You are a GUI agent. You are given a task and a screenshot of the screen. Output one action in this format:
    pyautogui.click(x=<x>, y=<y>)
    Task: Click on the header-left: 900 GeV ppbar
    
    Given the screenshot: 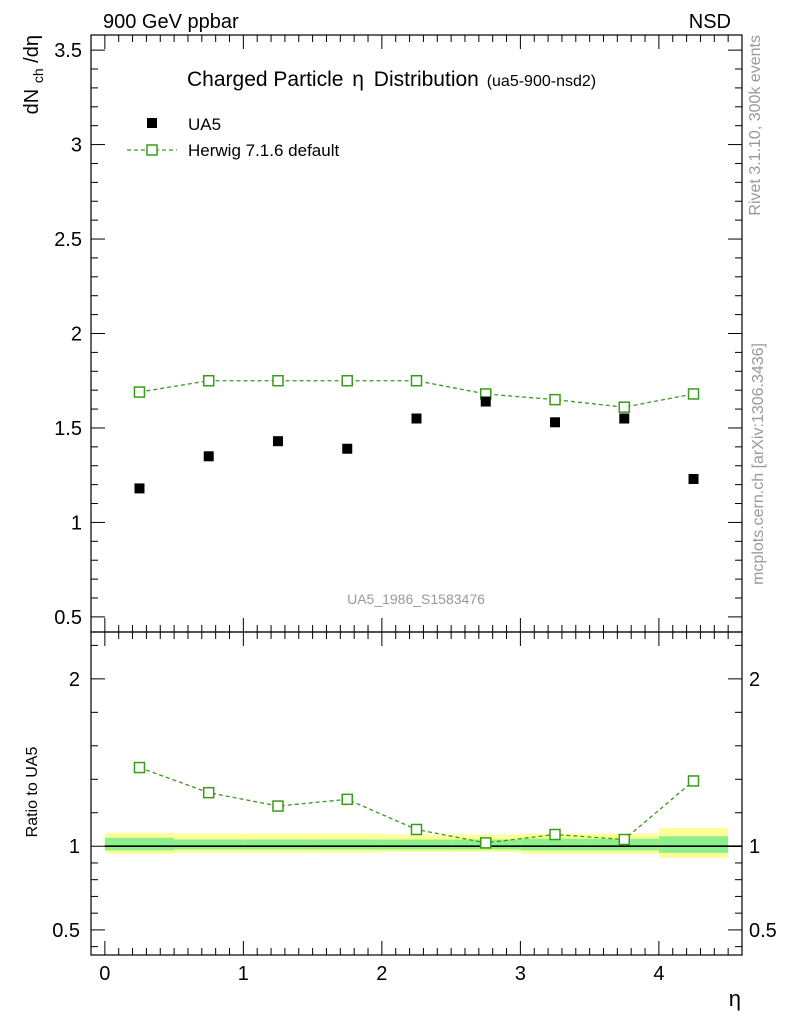 What is the action you would take?
    pyautogui.click(x=171, y=22)
    